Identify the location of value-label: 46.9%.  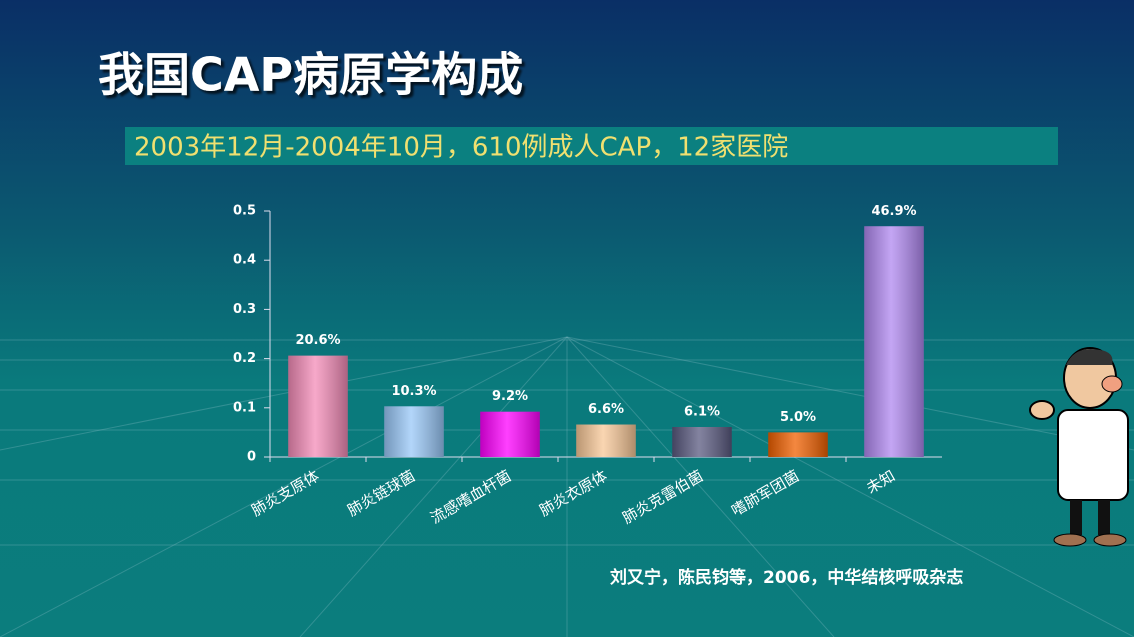
(893, 211).